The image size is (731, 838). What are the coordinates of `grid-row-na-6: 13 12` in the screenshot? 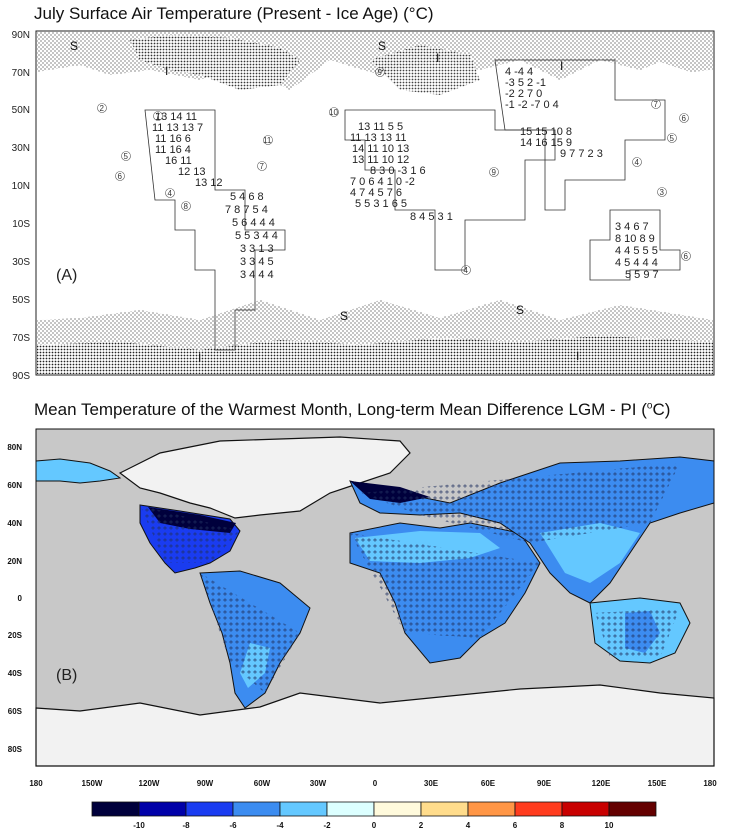 It's located at (209, 183).